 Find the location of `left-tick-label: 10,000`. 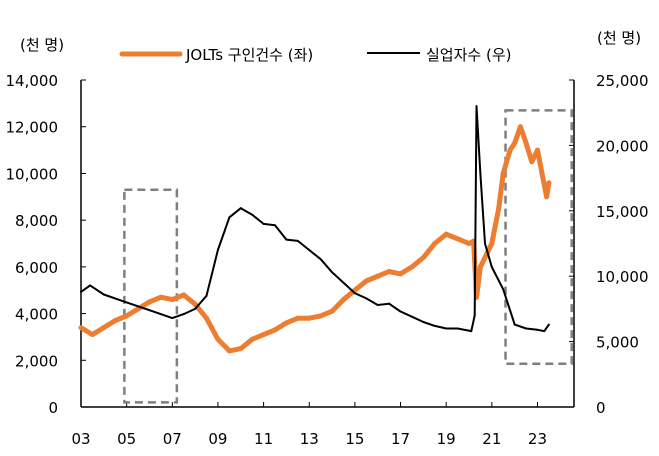

left-tick-label: 10,000 is located at coordinates (32, 174).